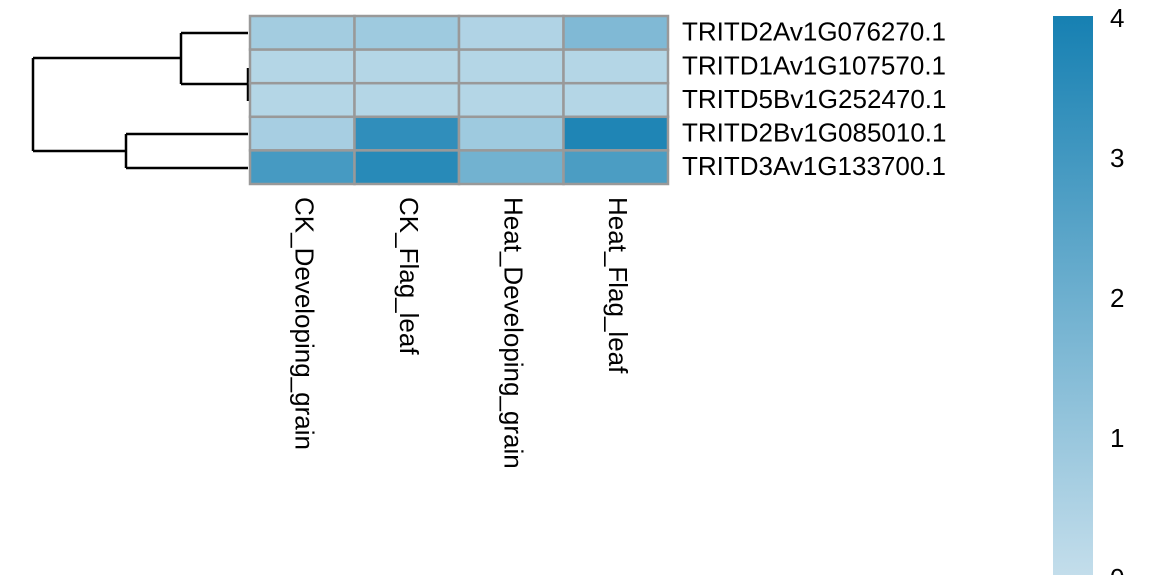 Image resolution: width=1170 pixels, height=575 pixels. What do you see at coordinates (1117, 298) in the screenshot?
I see `colorbar-tick-label: 2` at bounding box center [1117, 298].